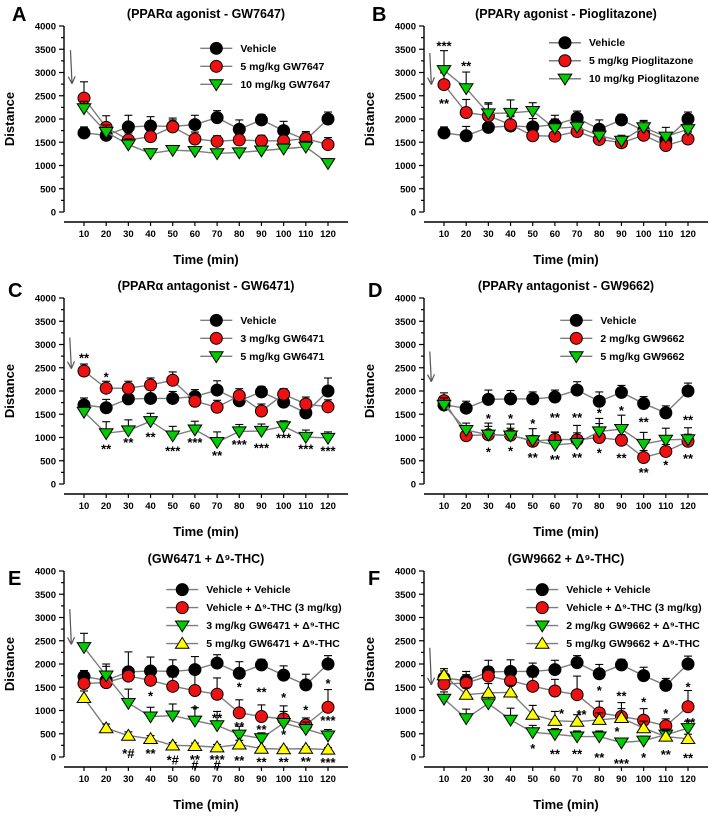 The height and width of the screenshot is (817, 720). What do you see at coordinates (633, 608) in the screenshot?
I see `legend-label: Vehicle + Δ⁹-THC (3 mg/kg)` at bounding box center [633, 608].